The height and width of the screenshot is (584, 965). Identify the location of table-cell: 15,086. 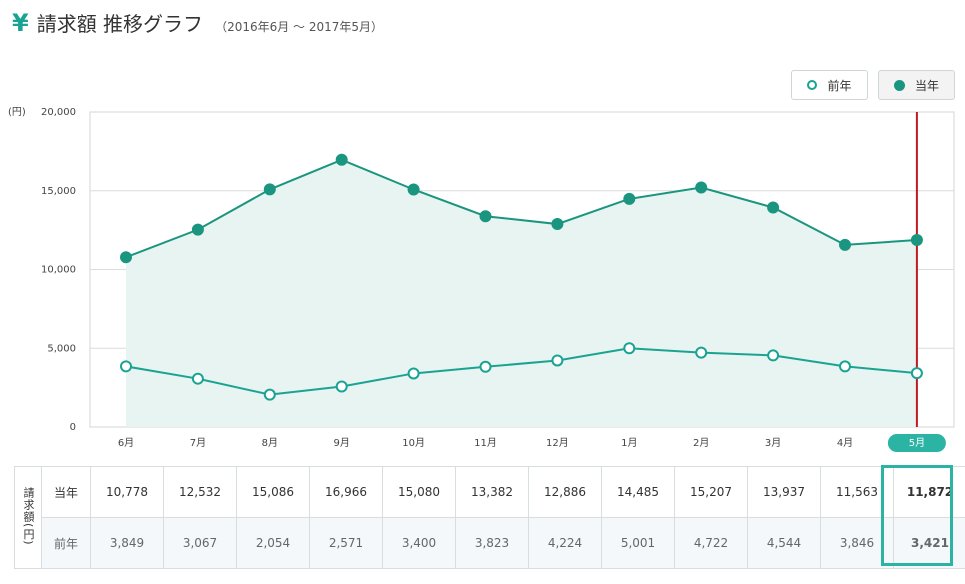
(273, 492).